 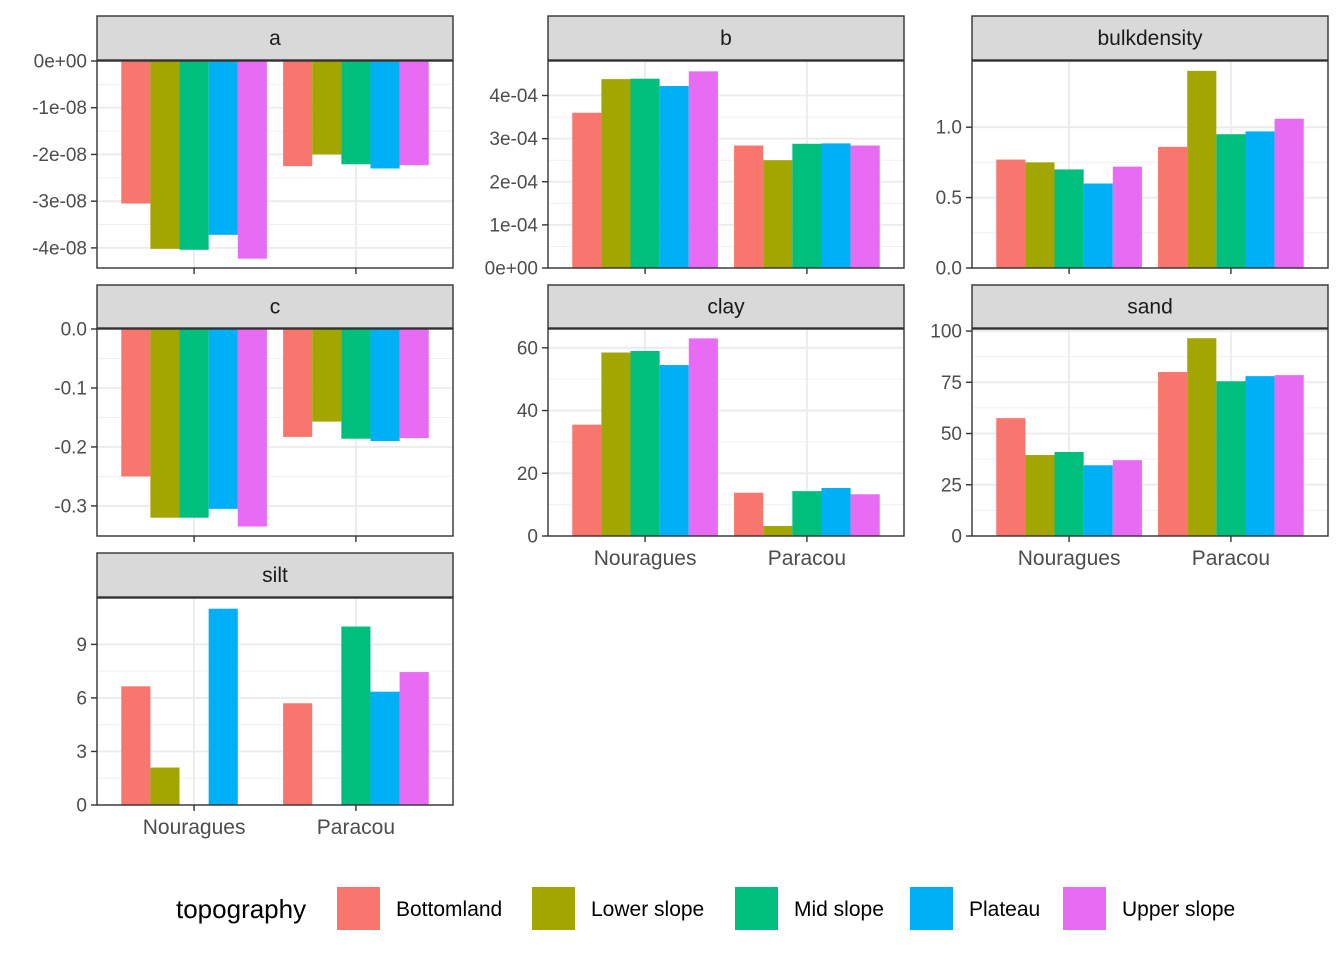 I want to click on y-tick-label: -3e-08, so click(x=59, y=202).